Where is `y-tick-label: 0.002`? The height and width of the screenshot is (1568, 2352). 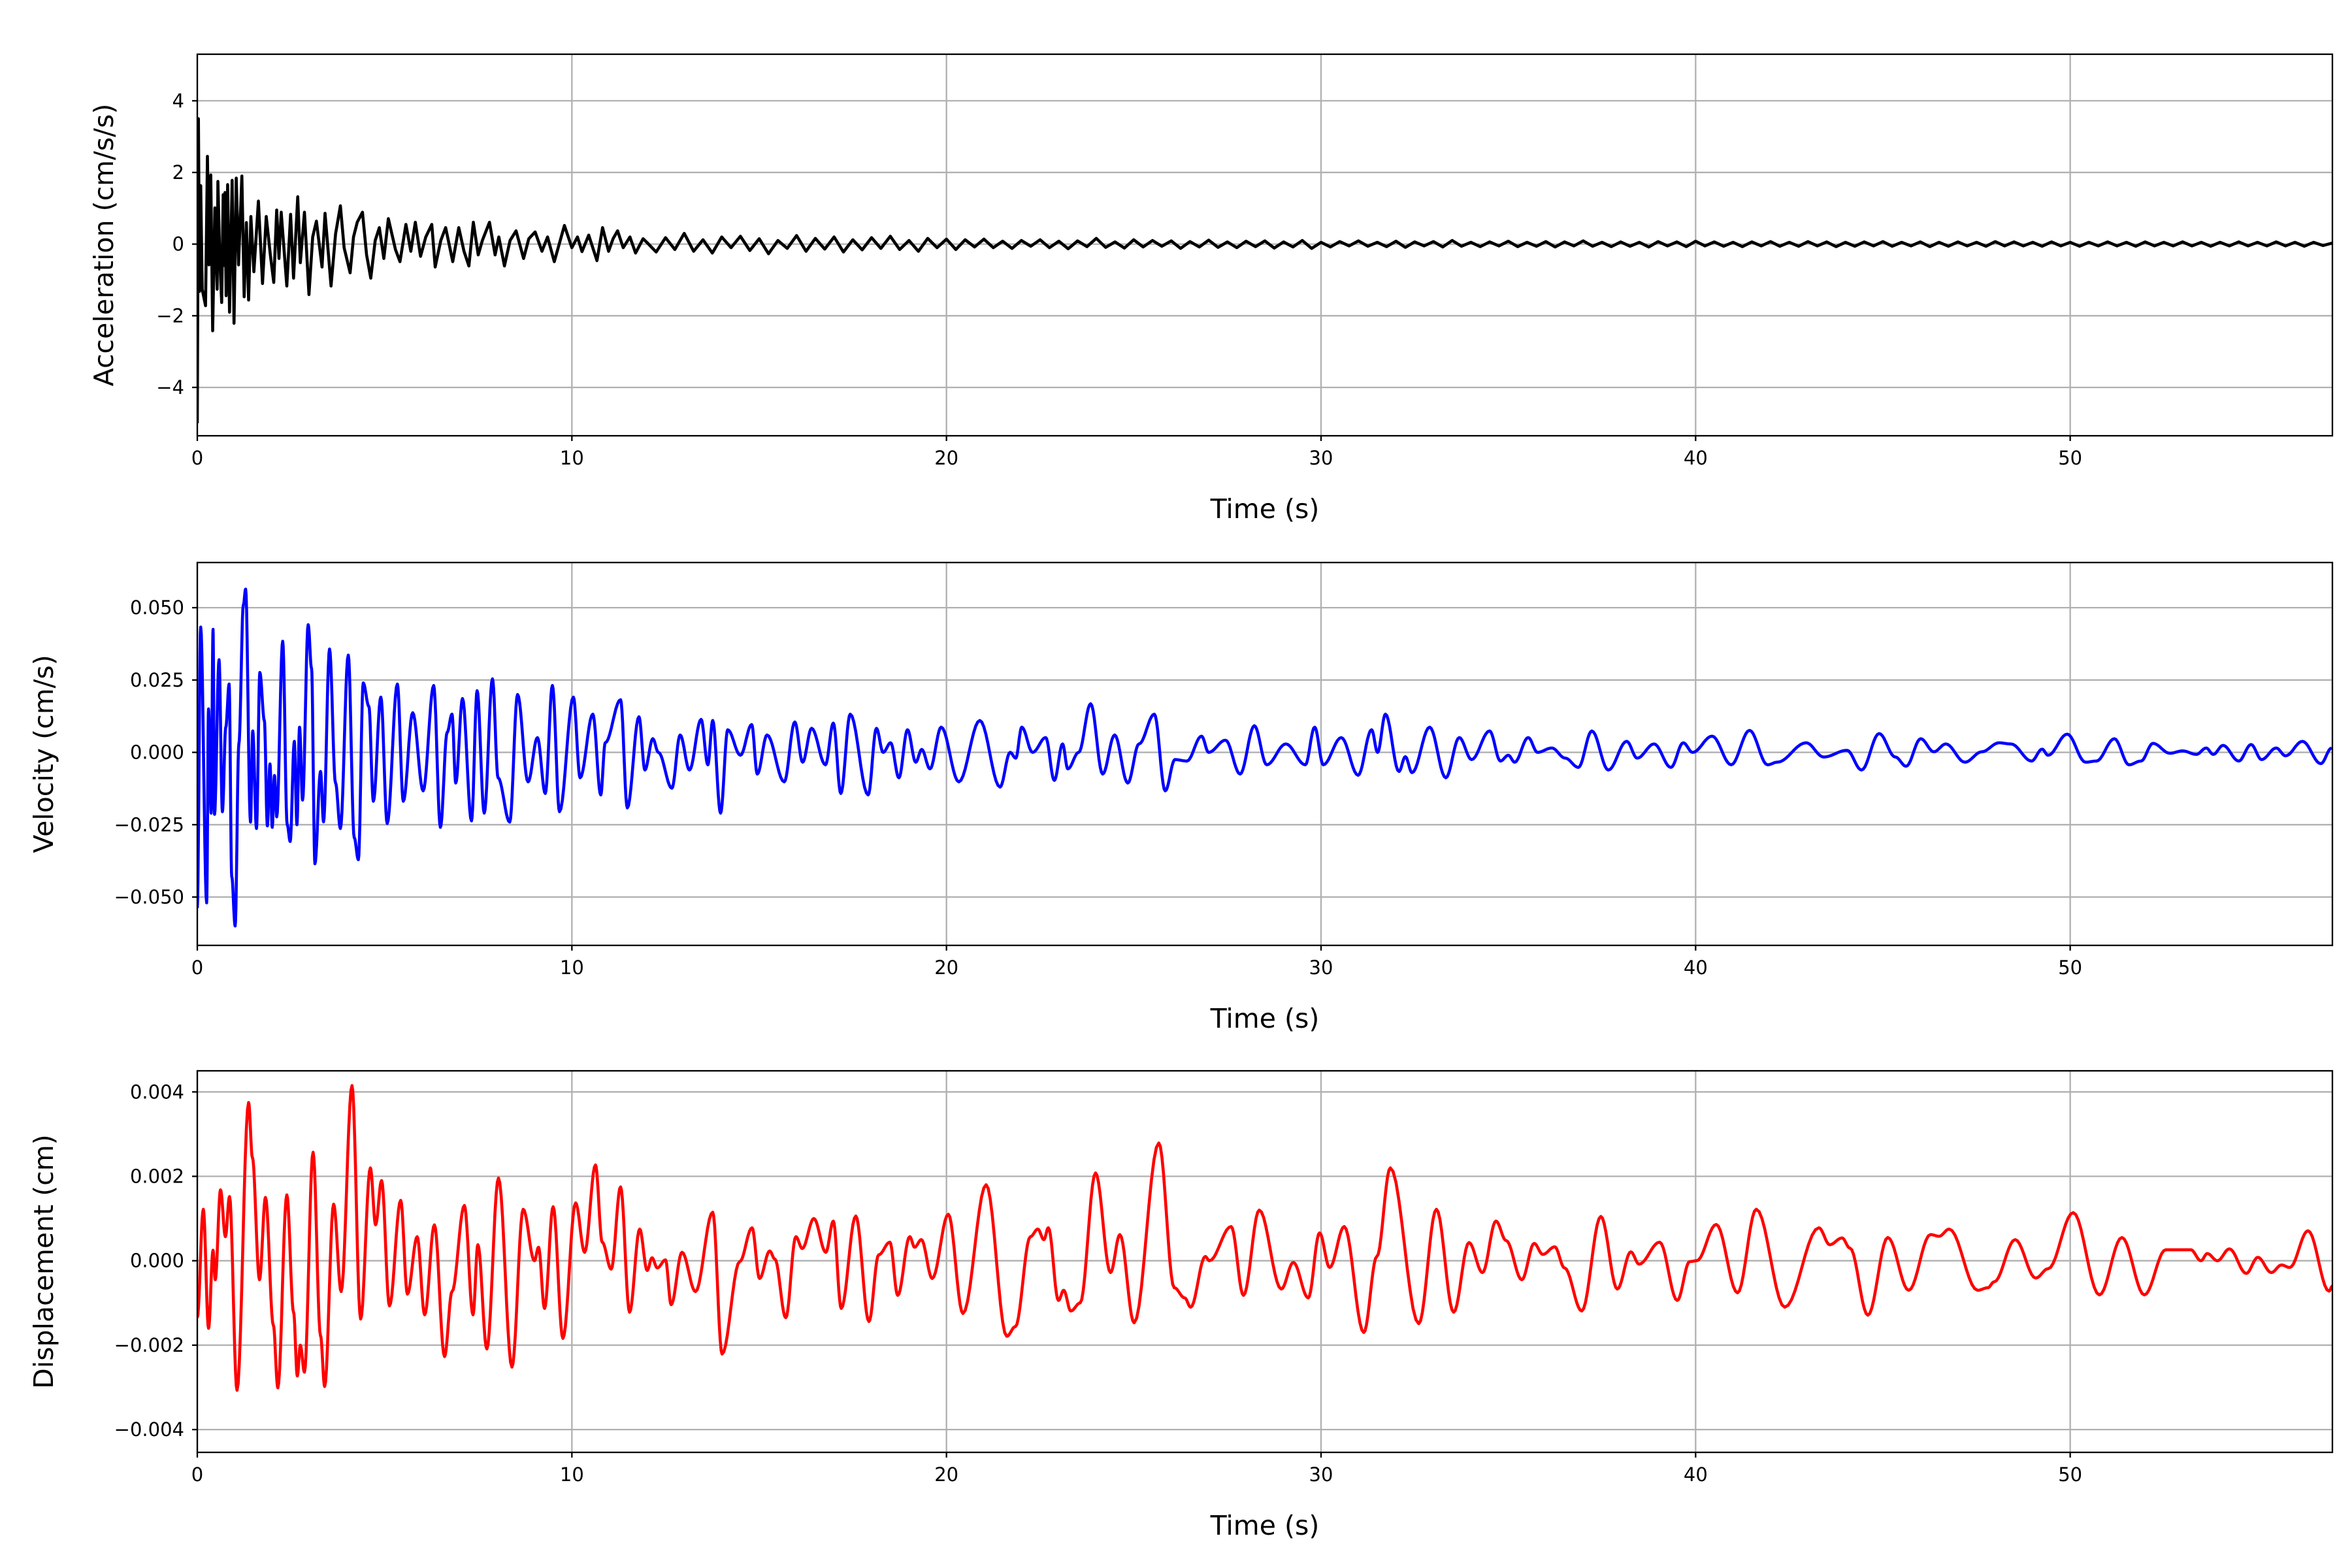
y-tick-label: 0.002 is located at coordinates (157, 1177).